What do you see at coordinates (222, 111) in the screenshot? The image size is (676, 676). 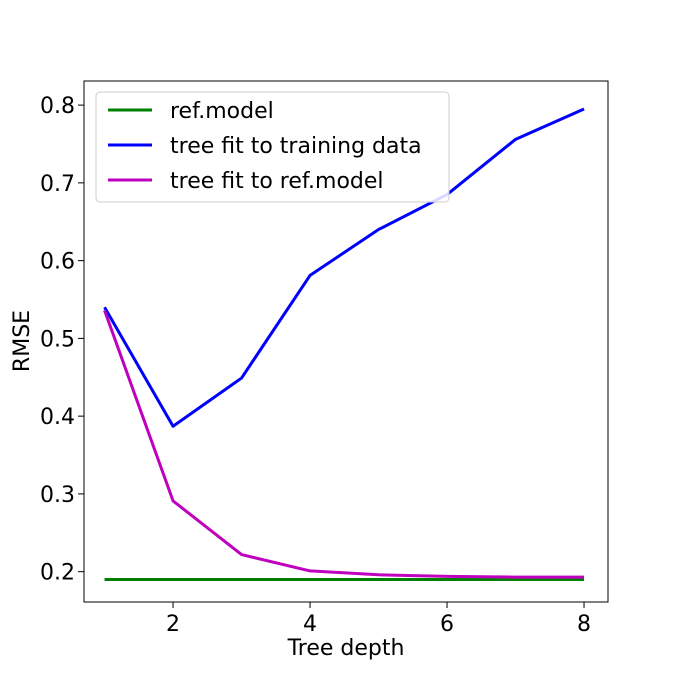 I see `legend-label-1: ref.model` at bounding box center [222, 111].